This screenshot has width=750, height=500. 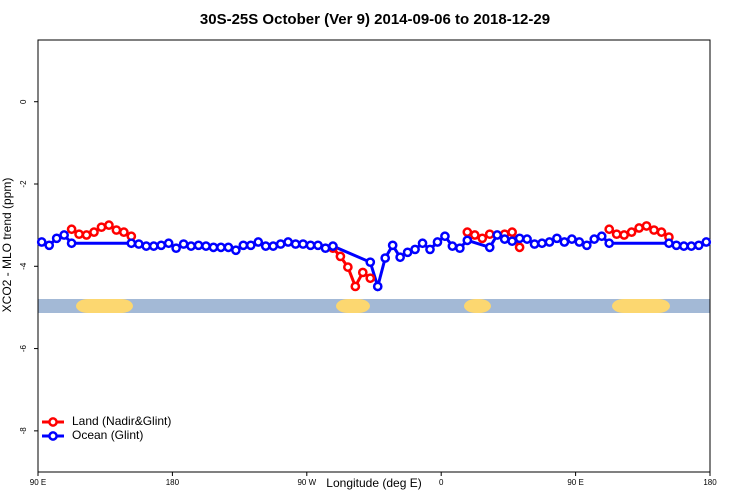 I want to click on ocean-band, so click(x=374, y=306).